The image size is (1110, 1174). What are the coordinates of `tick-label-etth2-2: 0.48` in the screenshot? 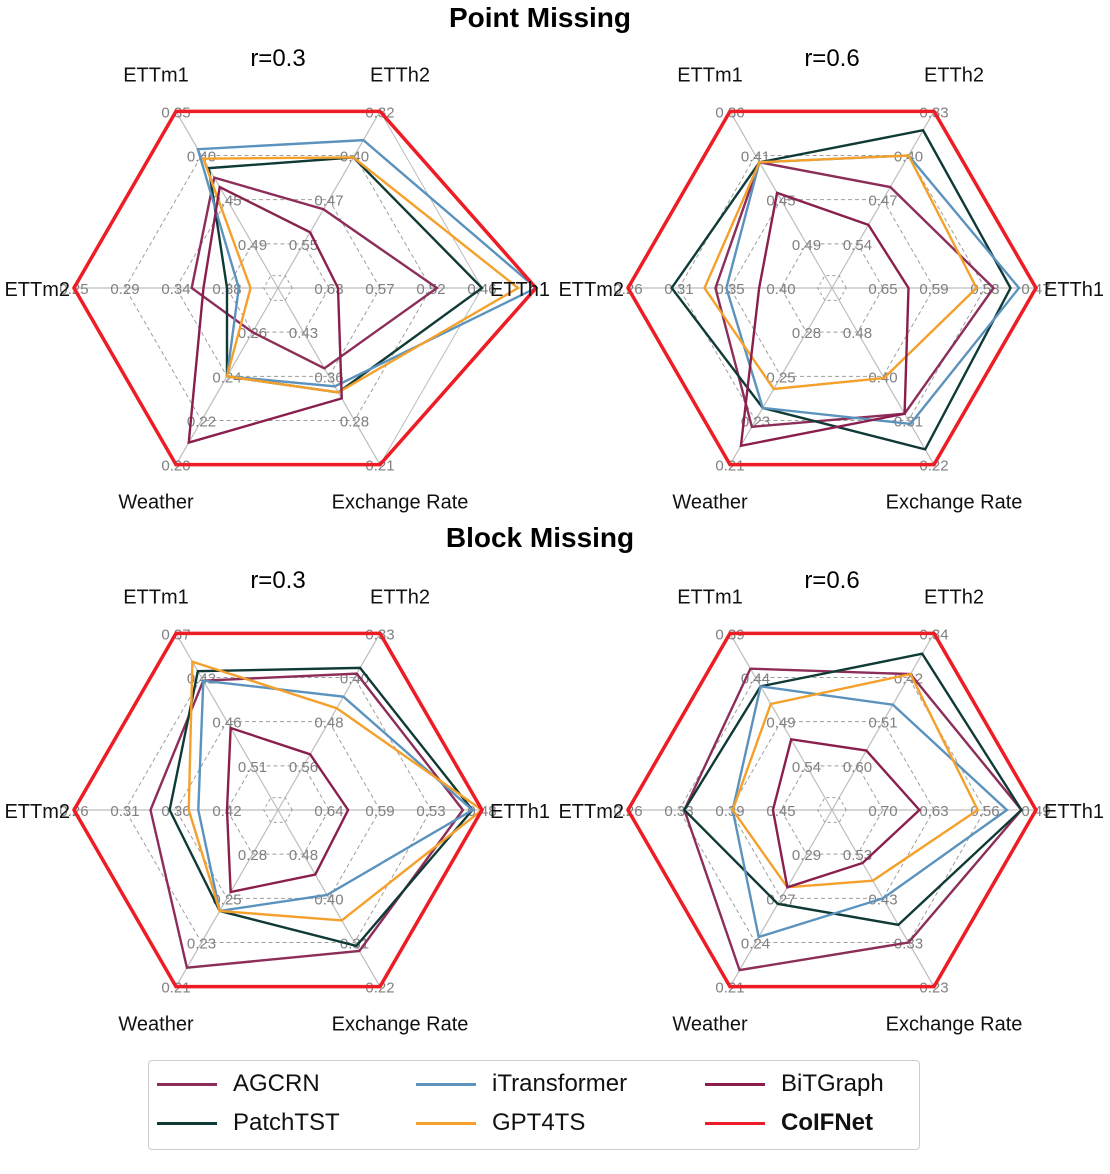 It's located at (328, 723).